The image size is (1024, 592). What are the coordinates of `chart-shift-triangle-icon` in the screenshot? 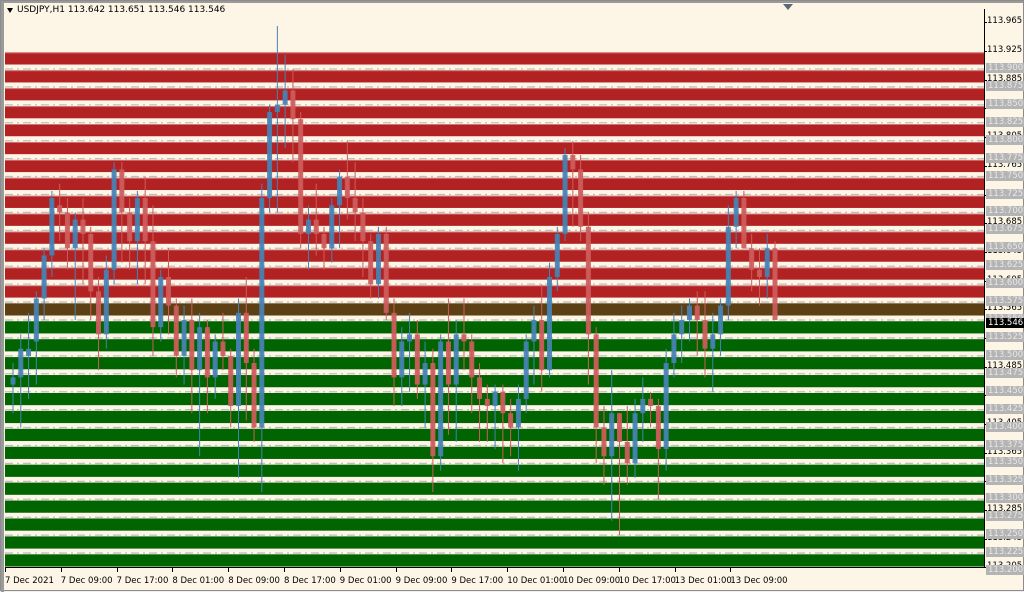 It's located at (788, 7).